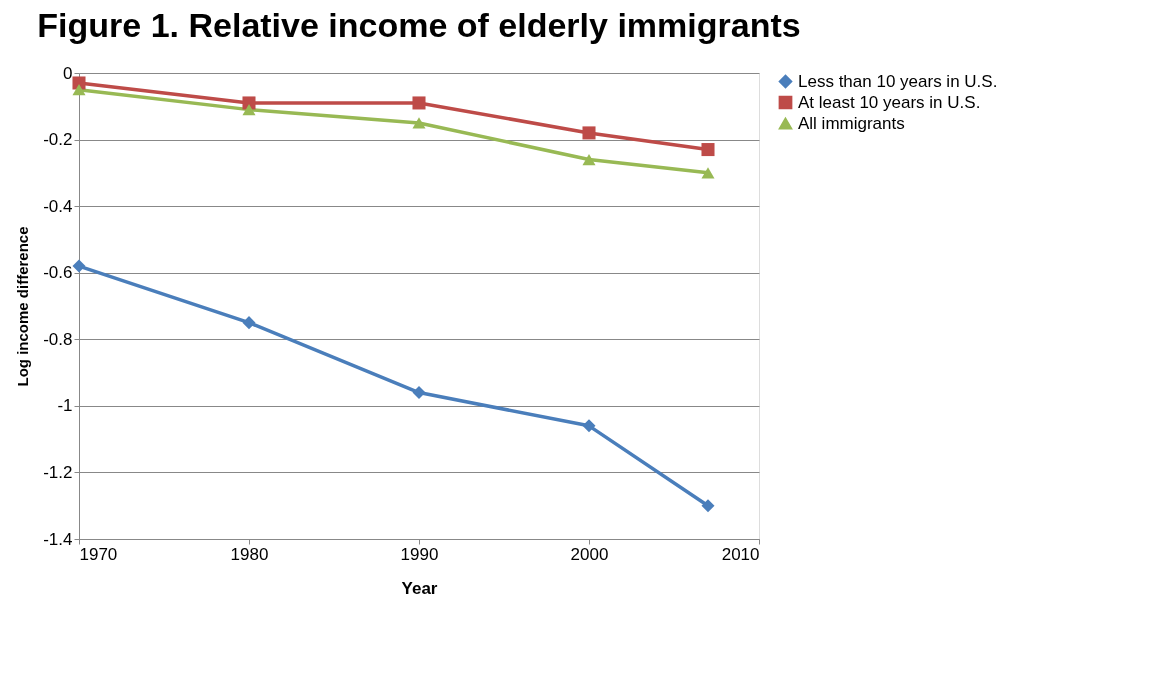 This screenshot has width=1150, height=698. Describe the element at coordinates (740, 554) in the screenshot. I see `x-tick-label: 2010` at that location.